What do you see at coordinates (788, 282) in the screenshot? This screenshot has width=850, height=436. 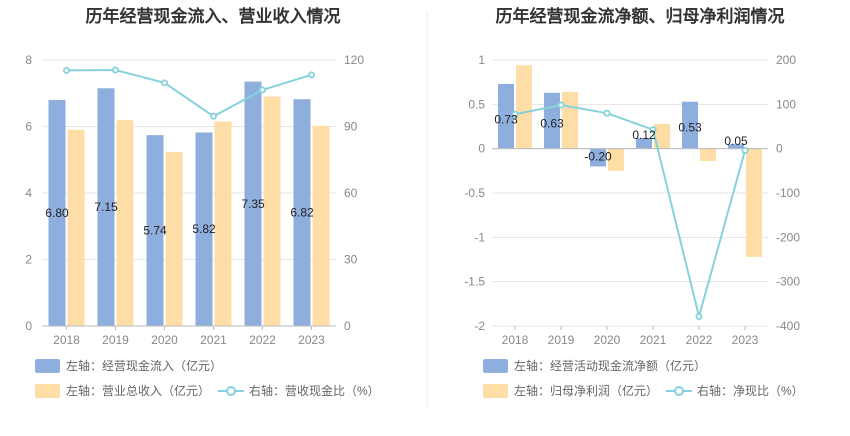 I see `right-axis-tick-label: -300` at bounding box center [788, 282].